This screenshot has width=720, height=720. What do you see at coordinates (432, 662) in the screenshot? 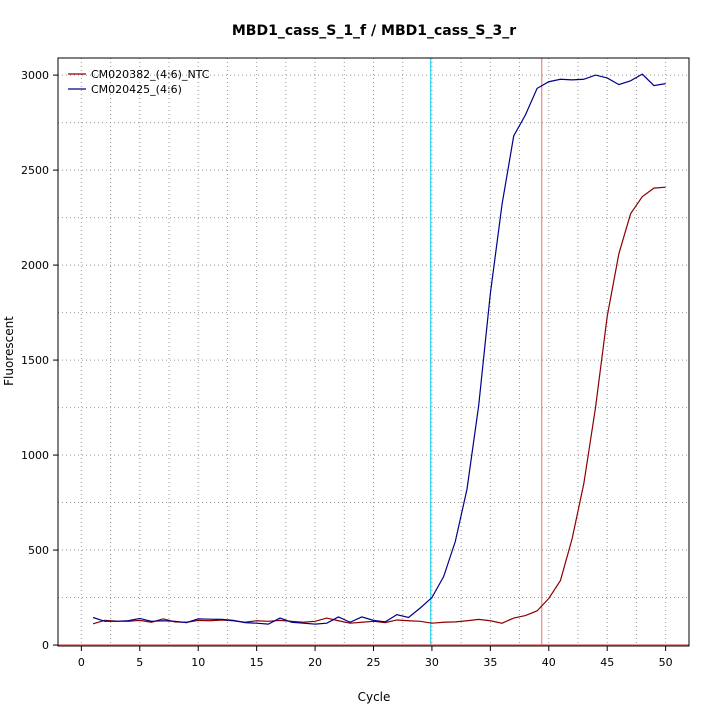
I see `x-tick-label: 30` at bounding box center [432, 662].